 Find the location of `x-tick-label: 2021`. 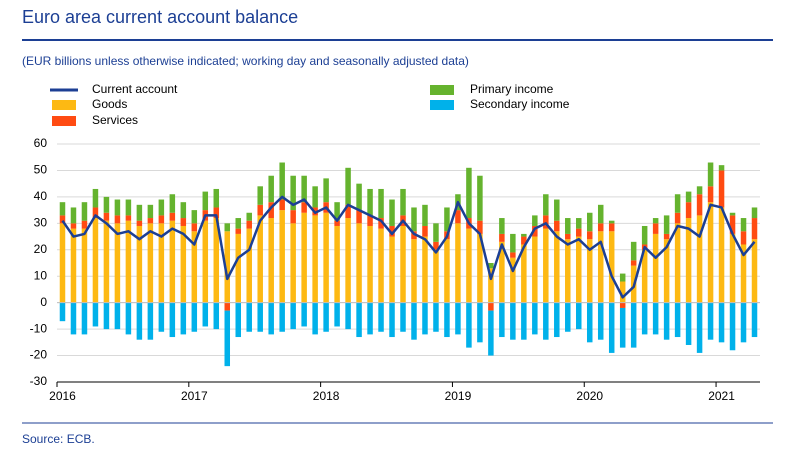

x-tick-label: 2021 is located at coordinates (721, 396).